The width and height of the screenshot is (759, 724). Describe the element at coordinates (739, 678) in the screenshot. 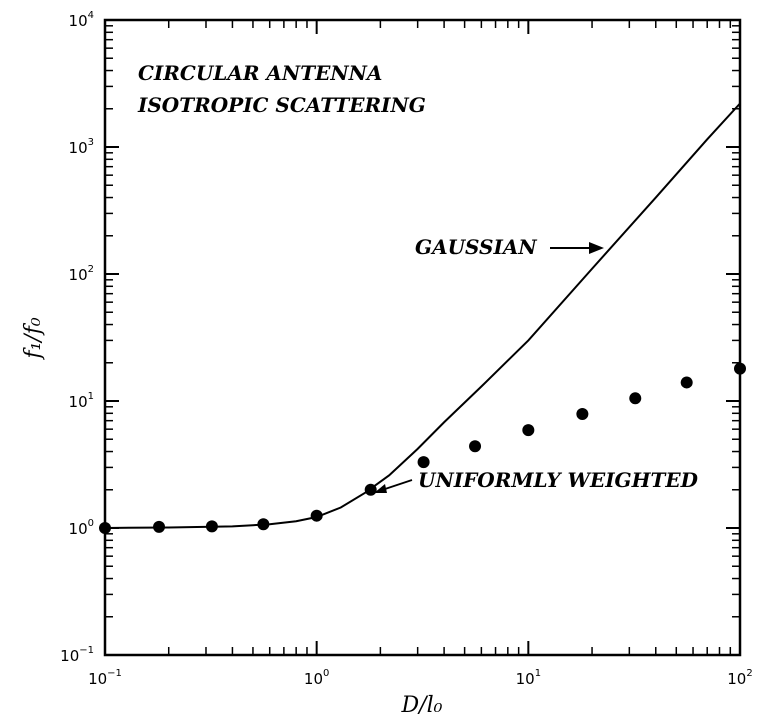

I see `x-tick-label: 10²` at that location.